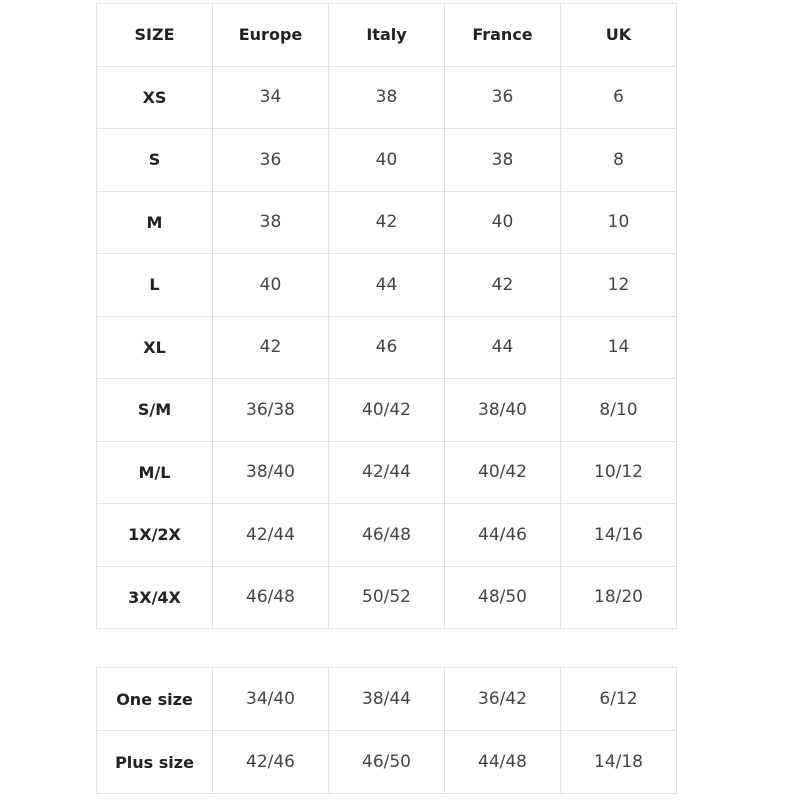 The image size is (800, 800). I want to click on header-row: SIZE Europe Italy France UK, so click(386, 35).